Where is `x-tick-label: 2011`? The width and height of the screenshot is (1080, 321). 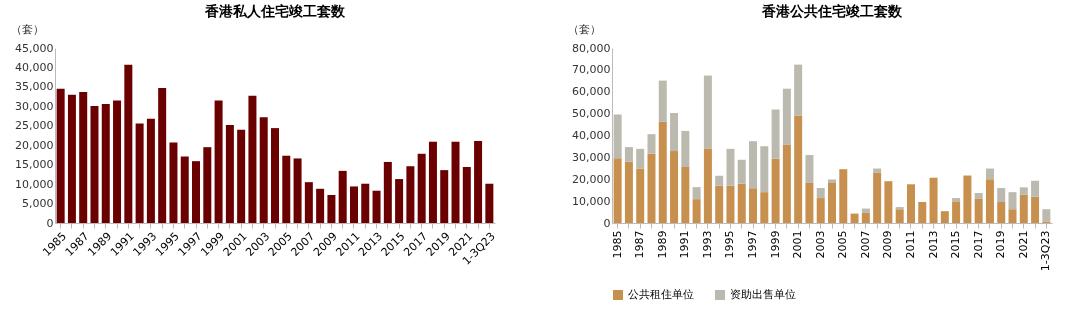
x-tick-label: 2011 is located at coordinates (910, 244).